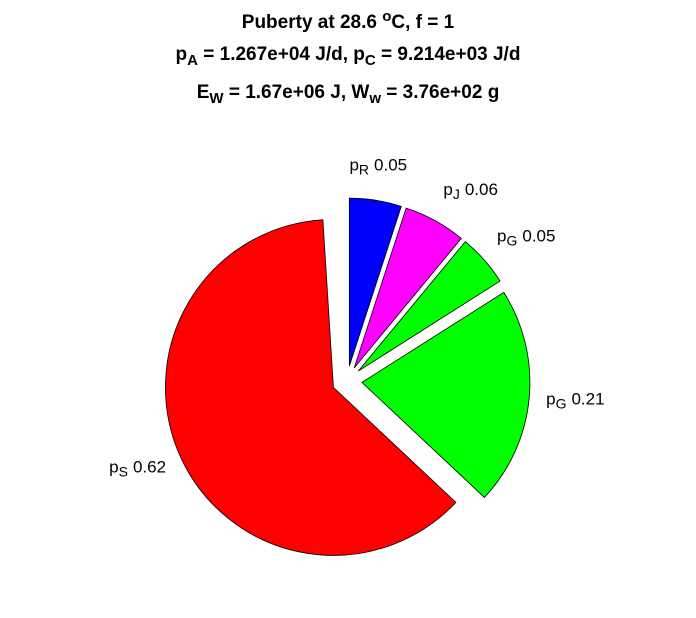  I want to click on slice-label: pG 0.21, so click(575, 400).